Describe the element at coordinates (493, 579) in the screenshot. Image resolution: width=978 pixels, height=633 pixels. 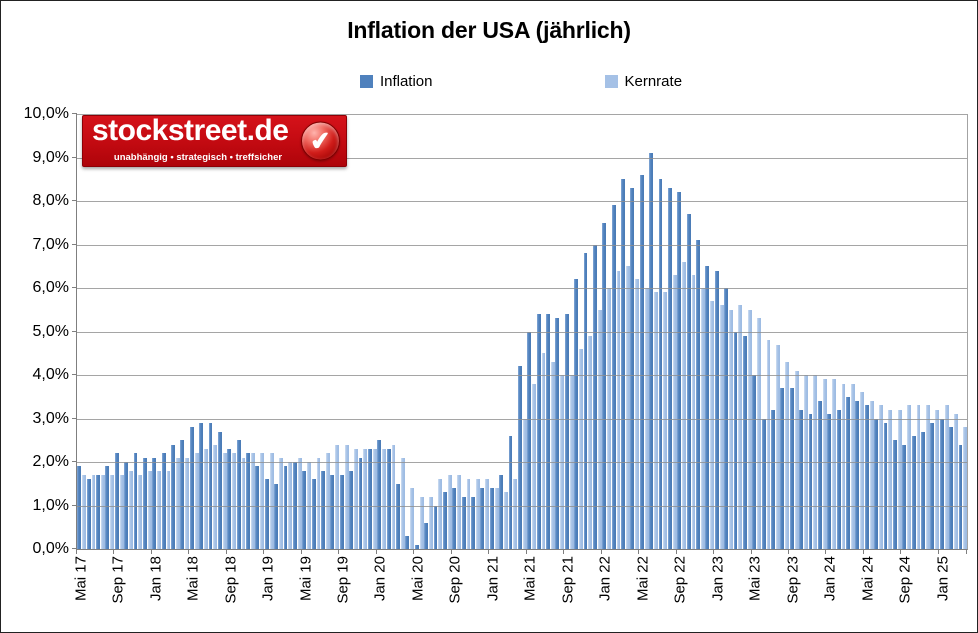
I see `x-axis-label: Jan 21` at that location.